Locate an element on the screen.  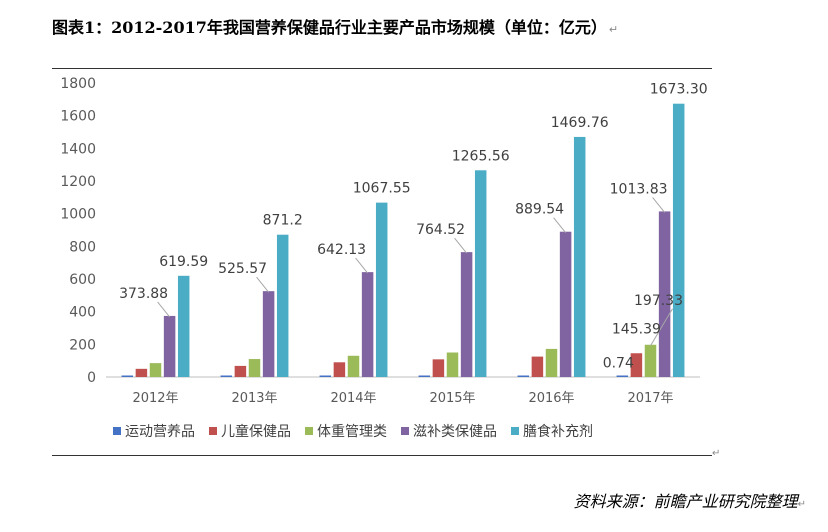
data-label: 0.74 is located at coordinates (618, 364).